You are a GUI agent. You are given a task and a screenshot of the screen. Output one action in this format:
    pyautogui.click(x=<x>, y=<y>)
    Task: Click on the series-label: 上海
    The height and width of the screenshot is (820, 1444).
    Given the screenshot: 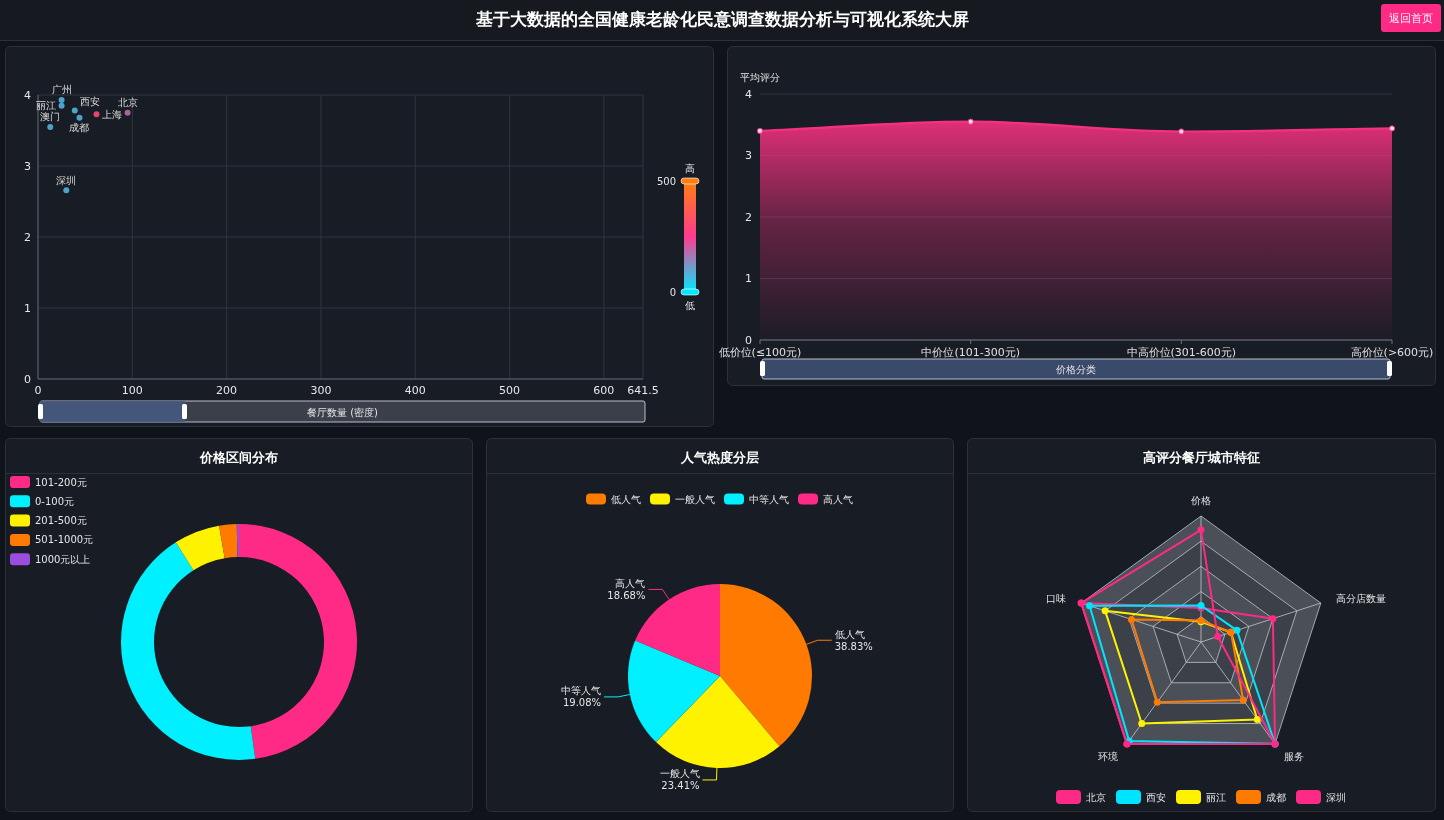 What is the action you would take?
    pyautogui.click(x=112, y=114)
    